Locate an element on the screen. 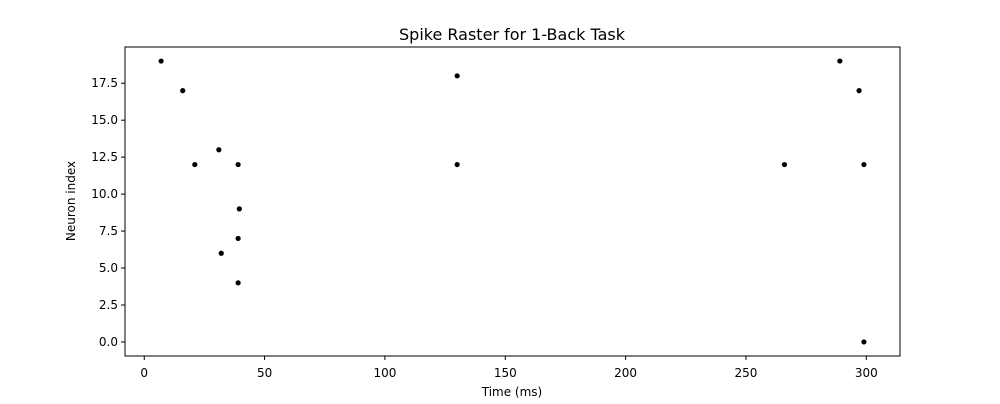 The image size is (1000, 404). x-axis-label: Time (ms) is located at coordinates (512, 392).